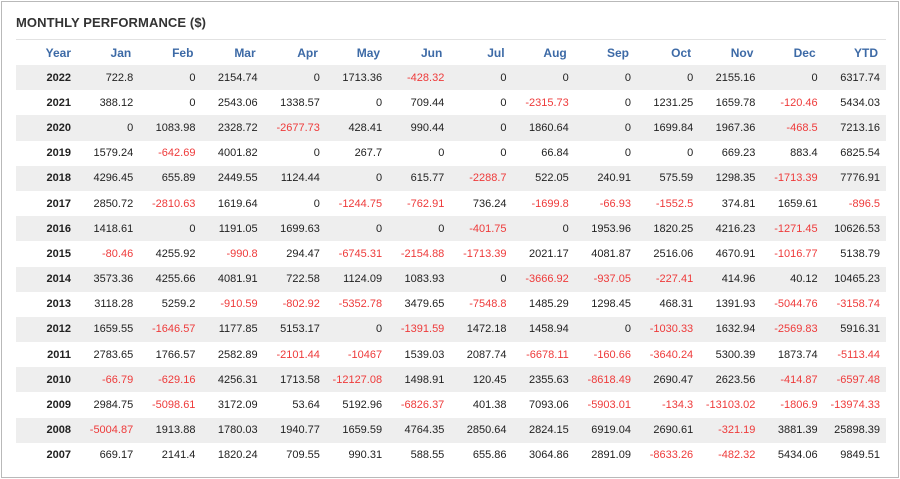 The width and height of the screenshot is (900, 479). I want to click on value-cell: 883.4, so click(804, 153).